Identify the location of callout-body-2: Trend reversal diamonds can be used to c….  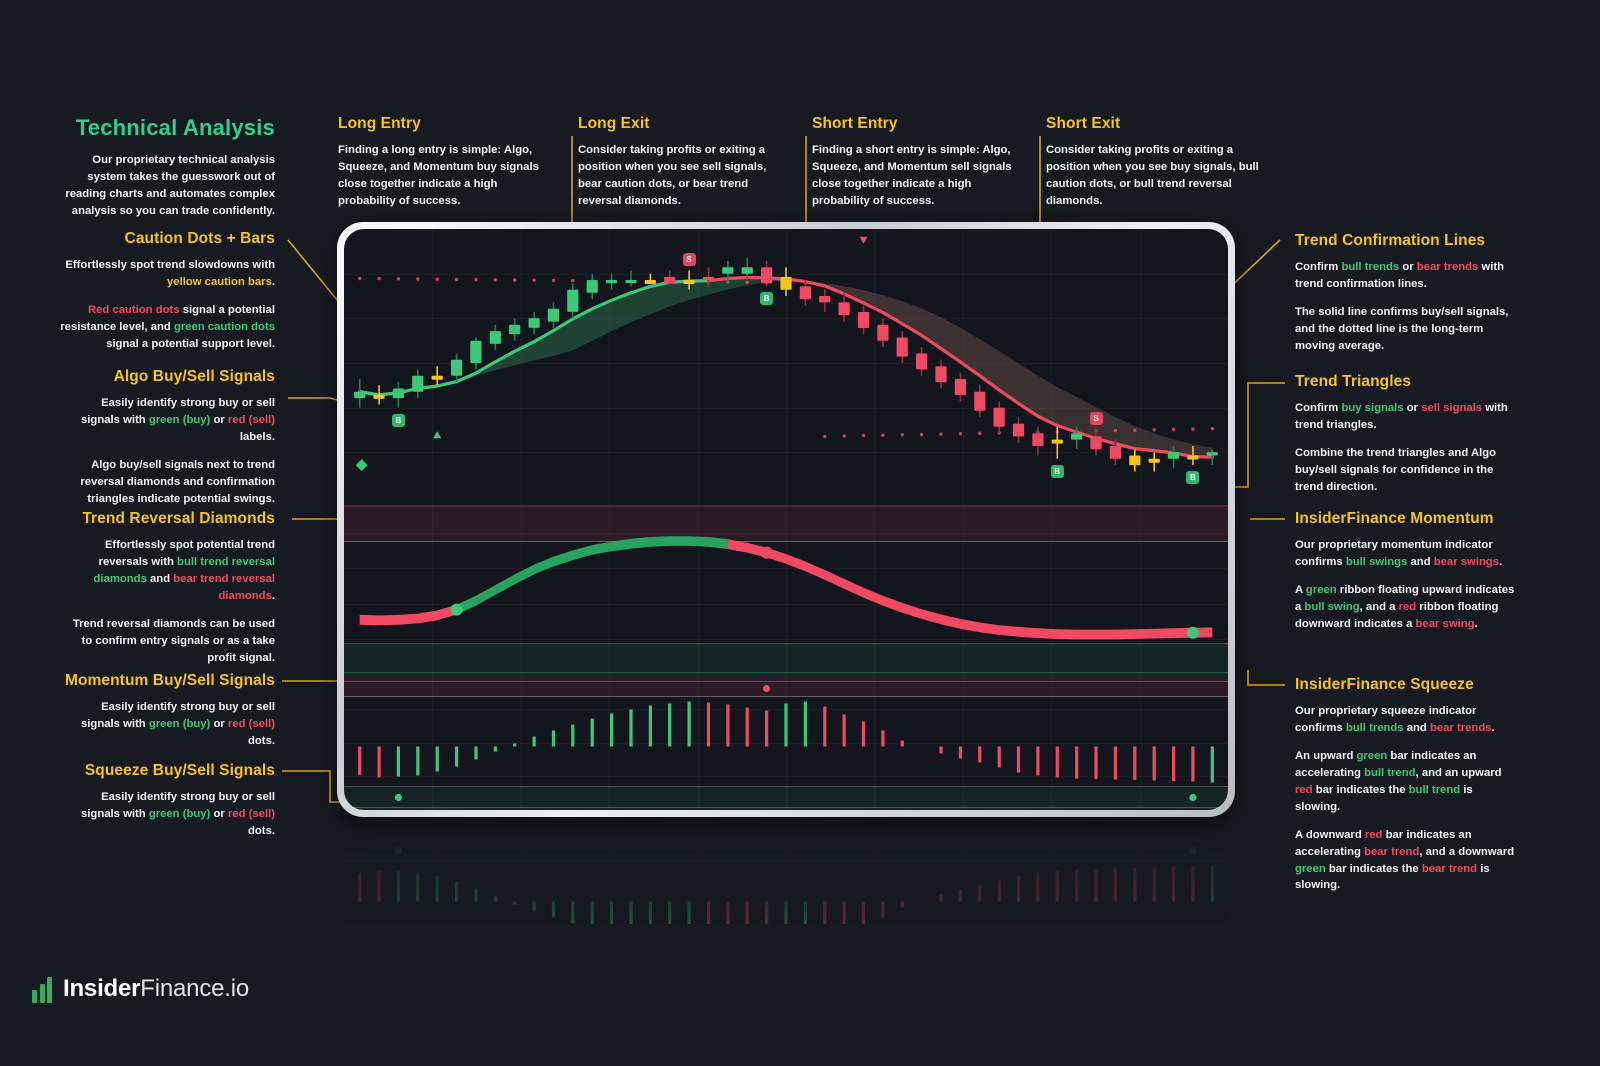
(173, 640).